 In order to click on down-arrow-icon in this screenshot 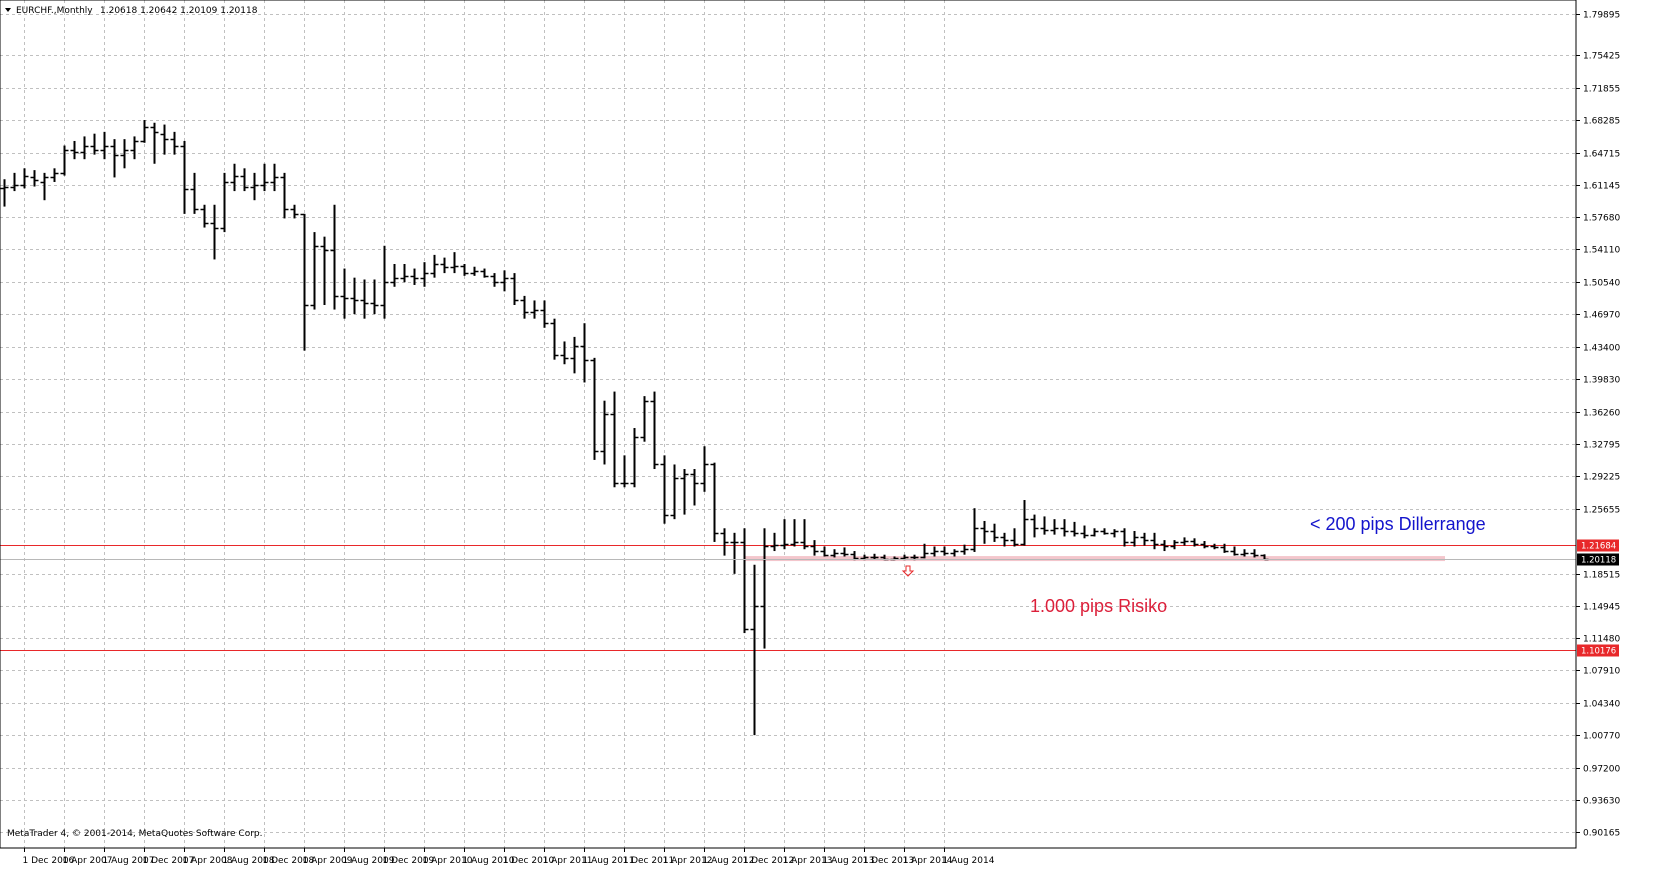, I will do `click(908, 571)`.